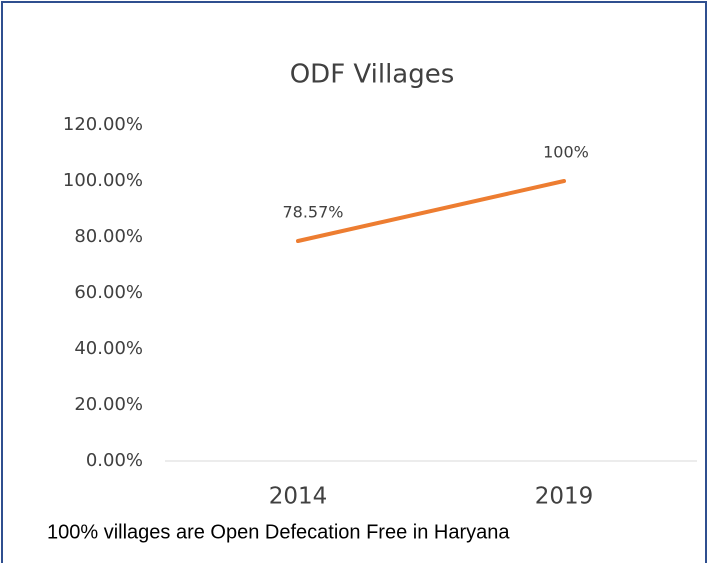 Image resolution: width=709 pixels, height=563 pixels. What do you see at coordinates (103, 124) in the screenshot?
I see `y-tick-label: 120.00%` at bounding box center [103, 124].